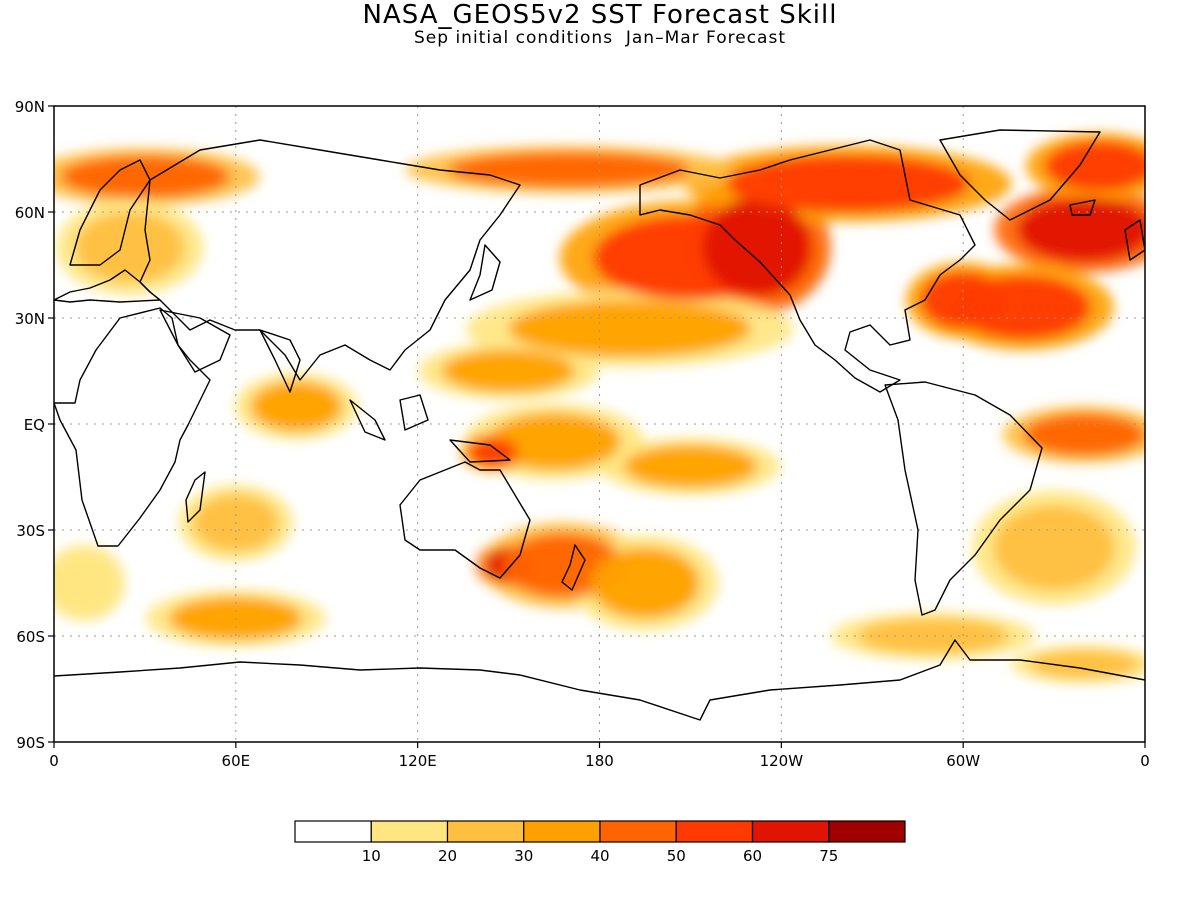 This screenshot has height=900, width=1200. Describe the element at coordinates (963, 761) in the screenshot. I see `lon-tick-label: 60W` at that location.